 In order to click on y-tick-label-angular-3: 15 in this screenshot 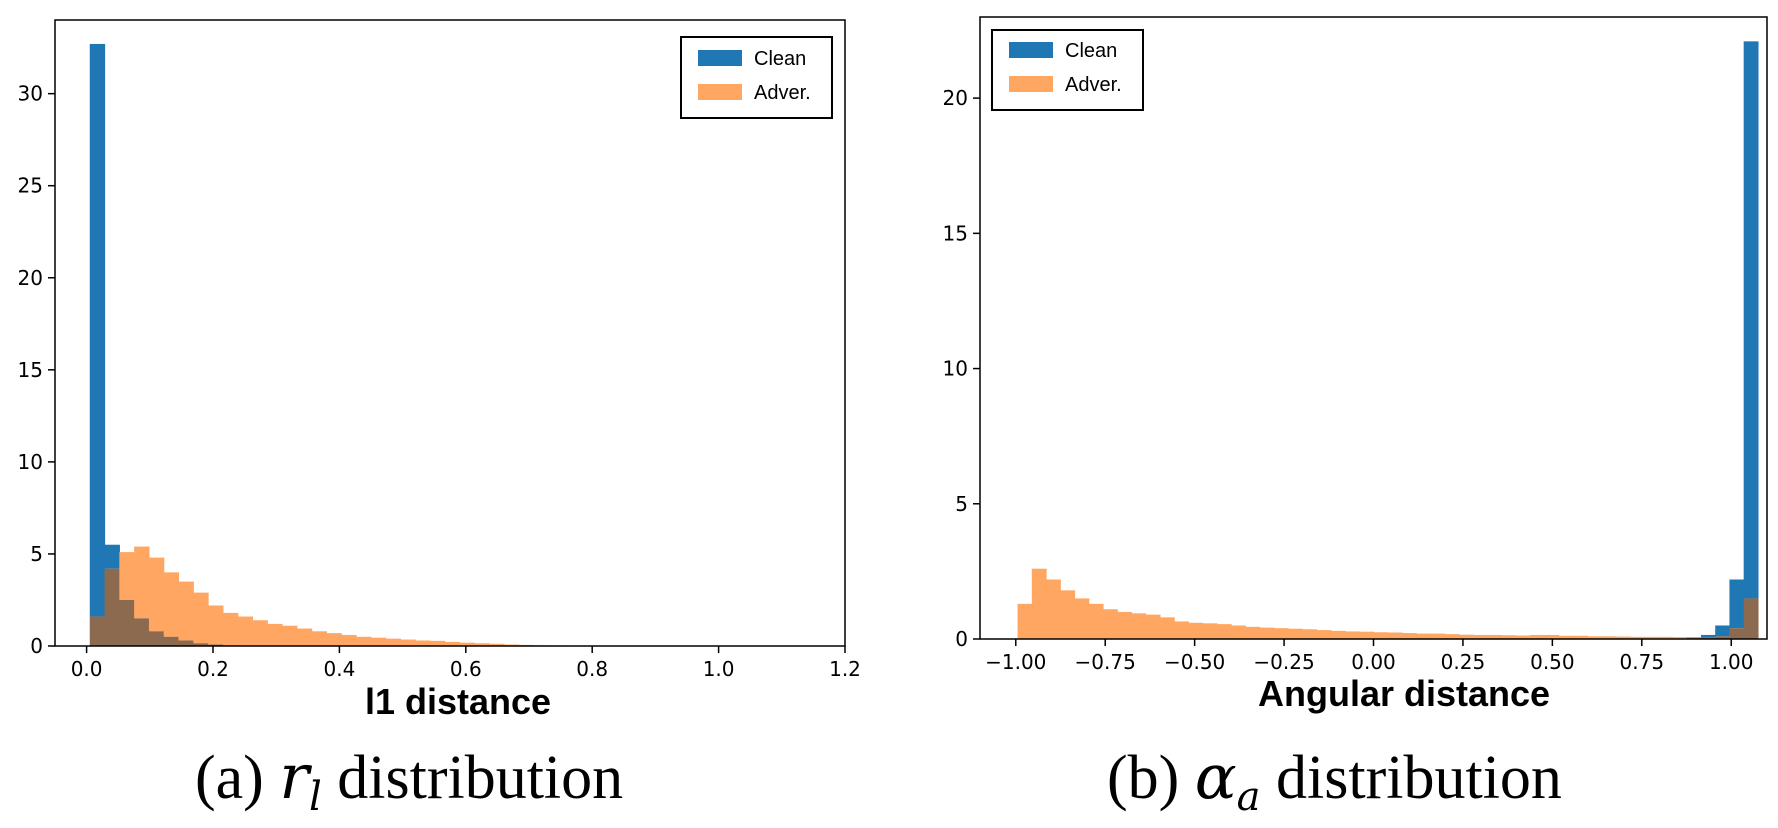, I will do `click(955, 233)`.